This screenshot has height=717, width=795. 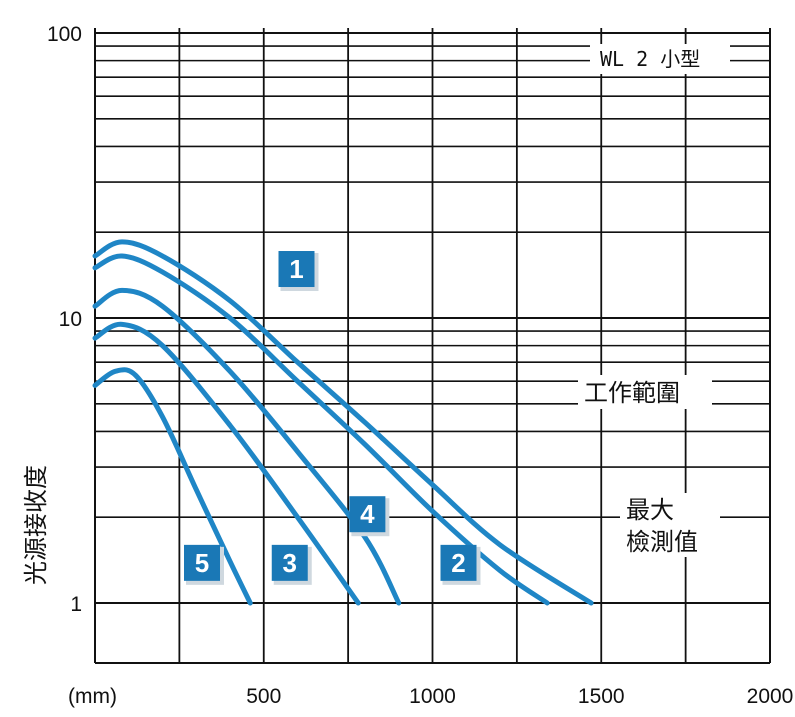 What do you see at coordinates (770, 696) in the screenshot?
I see `x-tick-label: 2000` at bounding box center [770, 696].